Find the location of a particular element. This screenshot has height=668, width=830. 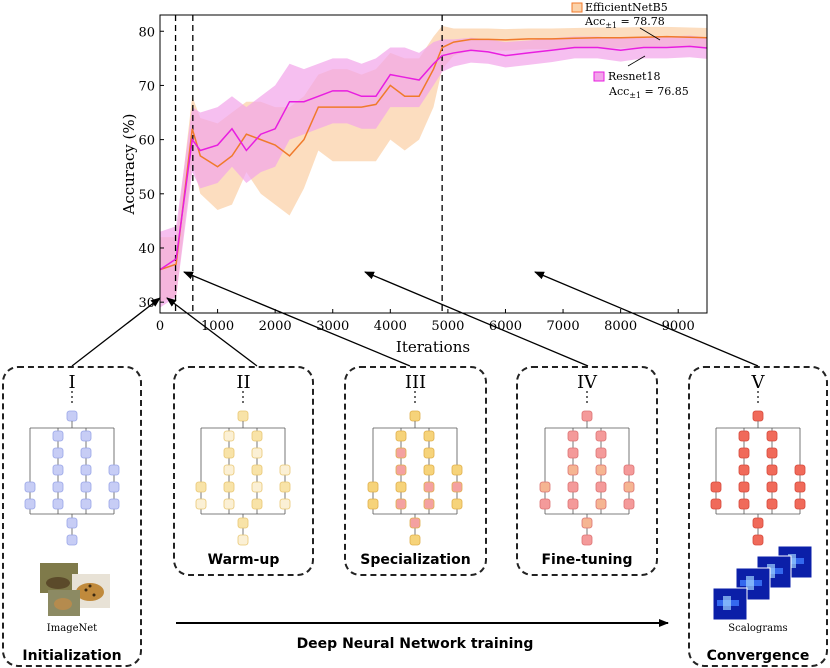

y-tick-label: 50 is located at coordinates (146, 195).